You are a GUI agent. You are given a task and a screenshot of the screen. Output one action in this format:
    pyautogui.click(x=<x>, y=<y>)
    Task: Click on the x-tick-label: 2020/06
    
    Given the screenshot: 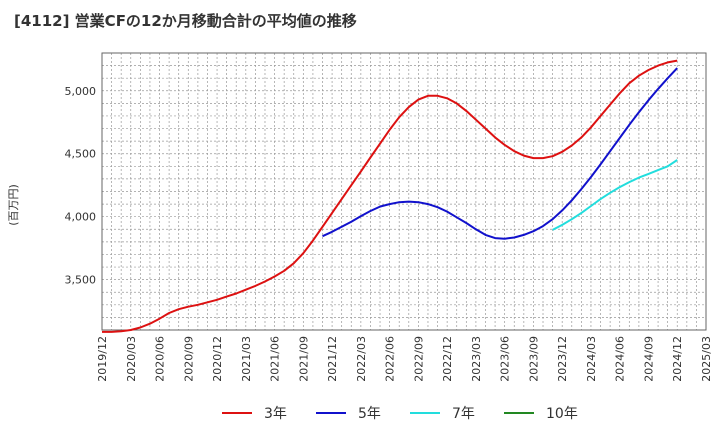 What is the action you would take?
    pyautogui.click(x=160, y=359)
    